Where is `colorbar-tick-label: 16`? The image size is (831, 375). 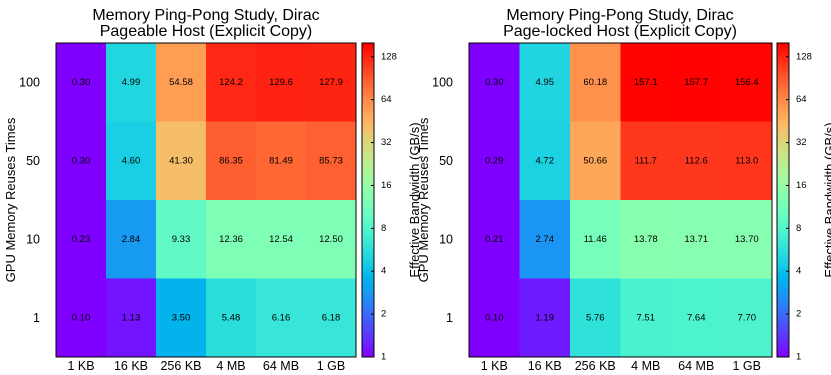
colorbar-tick-label: 16 is located at coordinates (386, 185).